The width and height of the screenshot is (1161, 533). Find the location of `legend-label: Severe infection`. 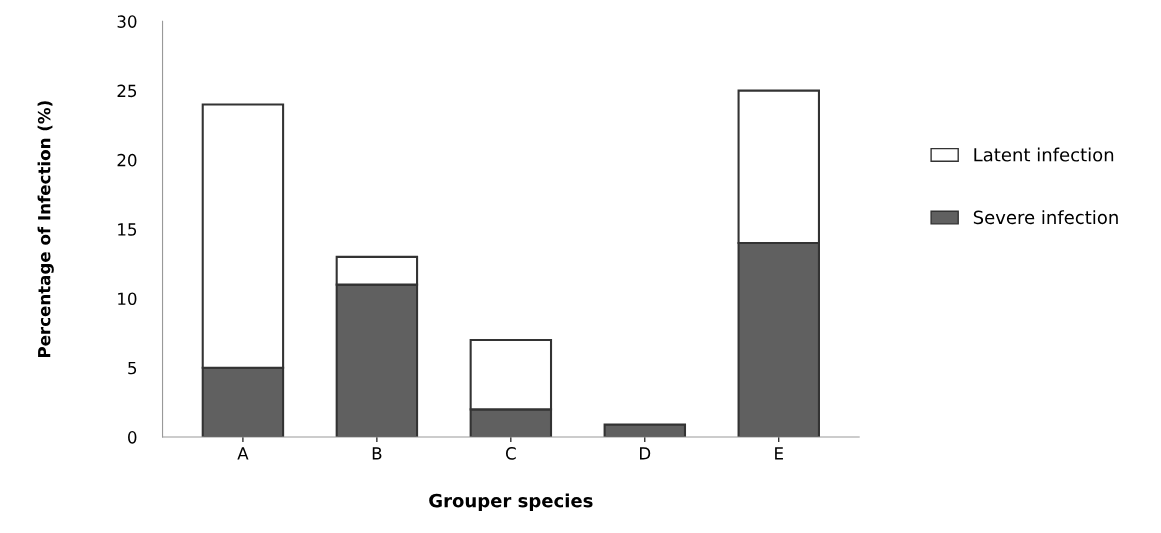

legend-label: Severe infection is located at coordinates (1045, 217).